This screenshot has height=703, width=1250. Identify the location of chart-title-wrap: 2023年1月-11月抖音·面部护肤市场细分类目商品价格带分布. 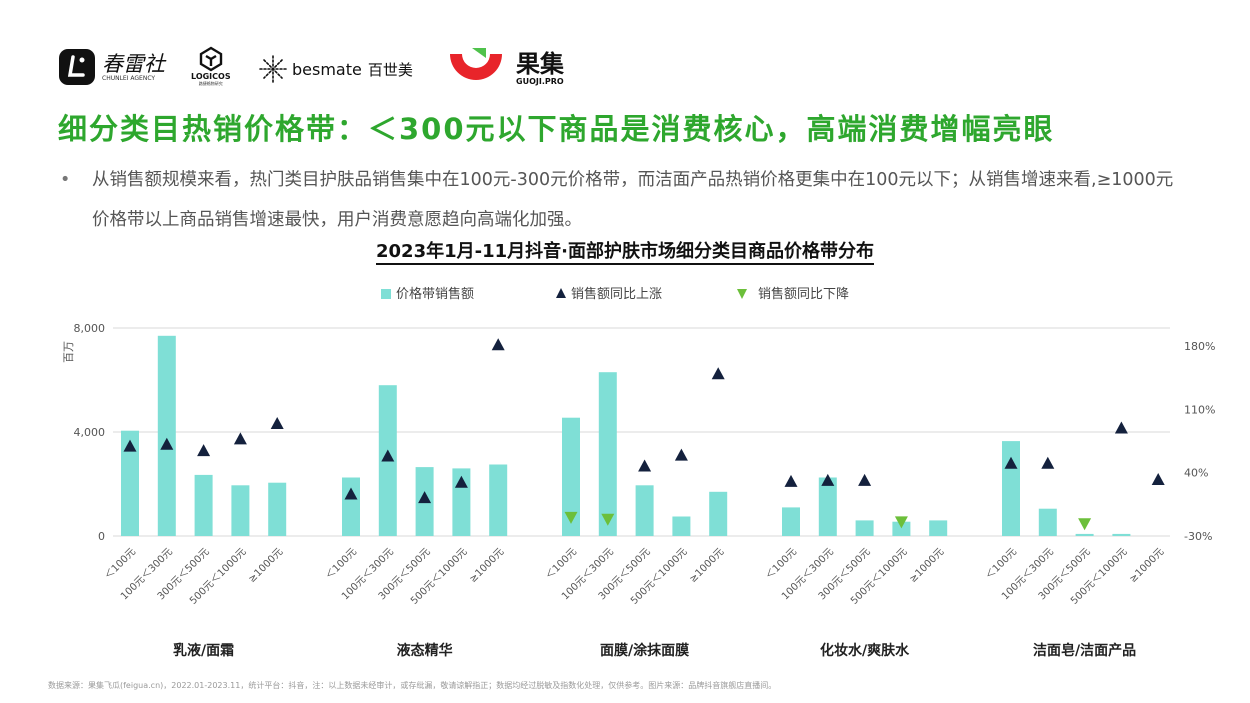
(625, 251).